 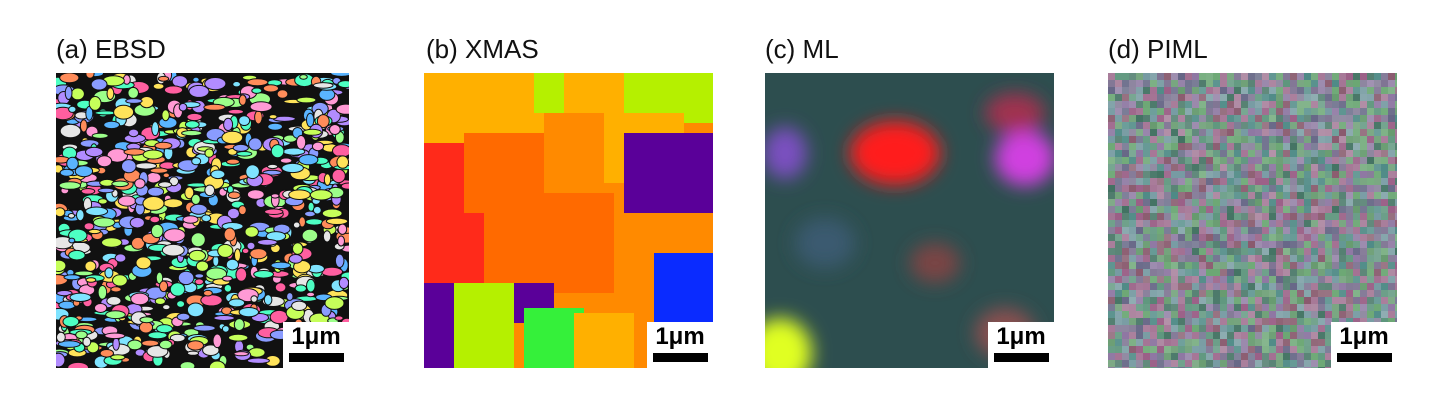 I want to click on piml-map-image, so click(x=1252, y=220).